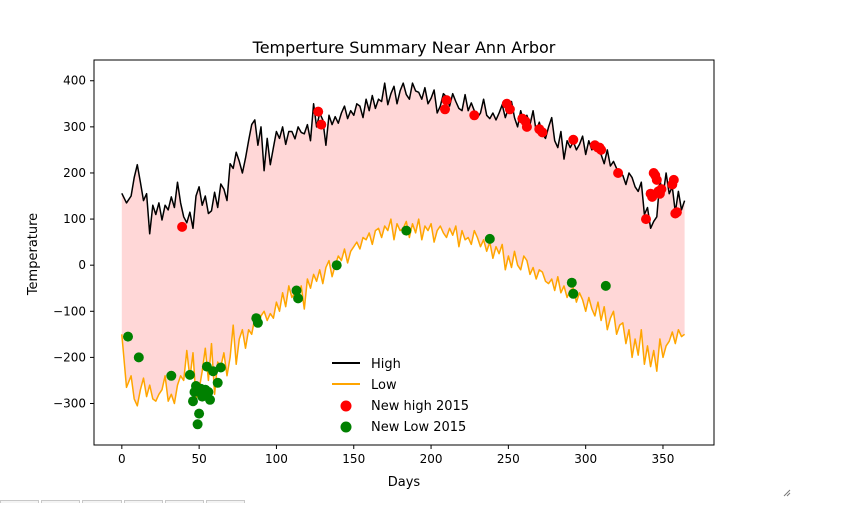 This screenshot has width=855, height=507. Describe the element at coordinates (787, 493) in the screenshot. I see `resize-grip-icon` at that location.